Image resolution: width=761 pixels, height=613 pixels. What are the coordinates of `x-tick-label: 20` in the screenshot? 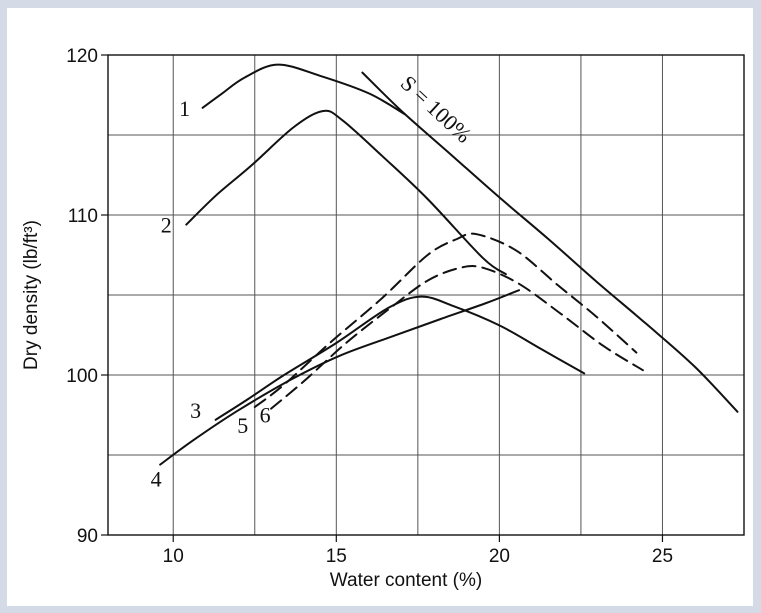 It's located at (499, 556).